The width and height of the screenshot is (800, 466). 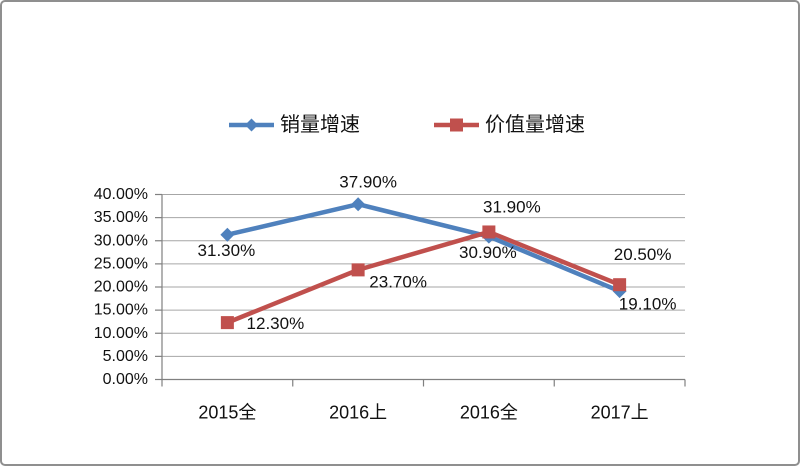 What do you see at coordinates (620, 413) in the screenshot?
I see `x-tick-label: 2017上` at bounding box center [620, 413].